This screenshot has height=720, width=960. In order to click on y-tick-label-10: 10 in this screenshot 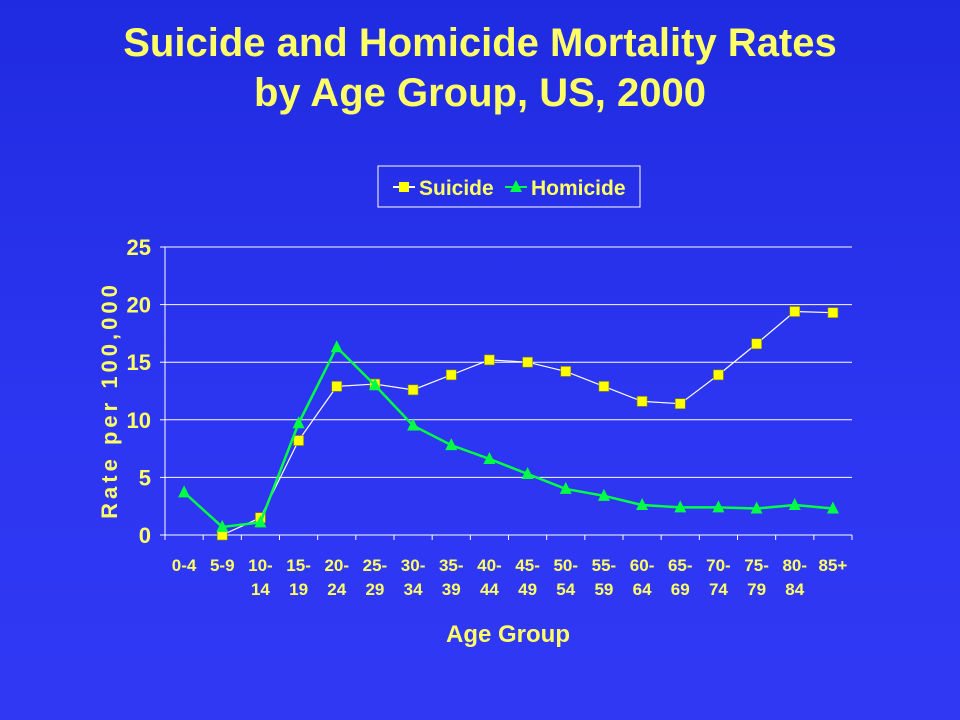, I will do `click(139, 420)`.